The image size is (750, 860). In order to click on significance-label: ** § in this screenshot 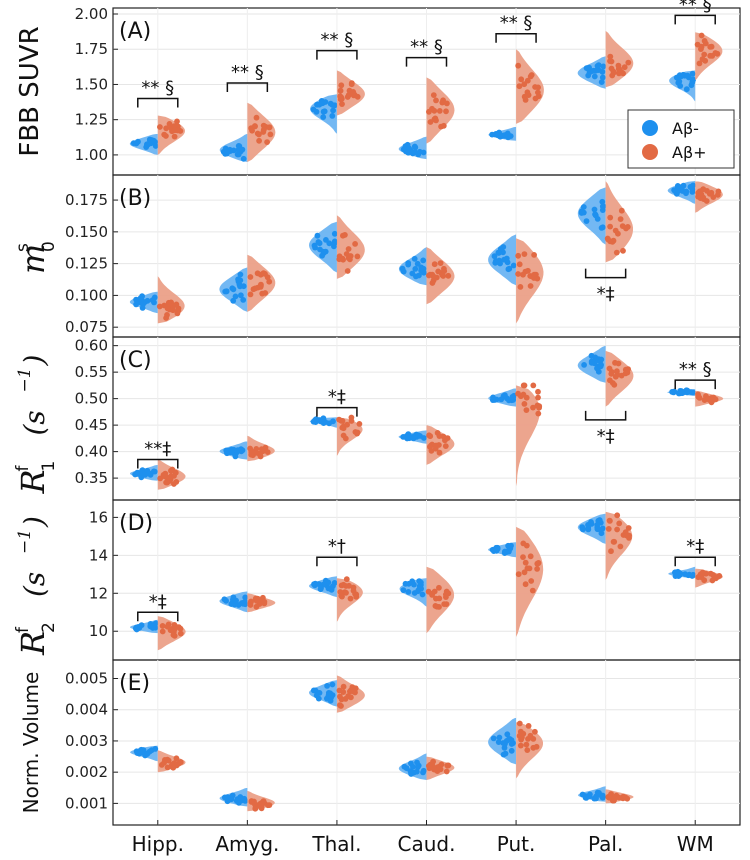, I will do `click(157, 88)`.